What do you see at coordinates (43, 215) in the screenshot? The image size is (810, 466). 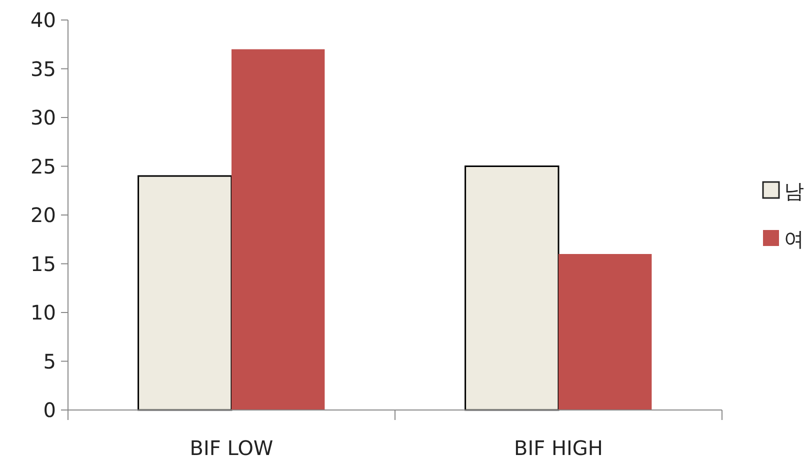 I see `y-tick-label: 20` at bounding box center [43, 215].